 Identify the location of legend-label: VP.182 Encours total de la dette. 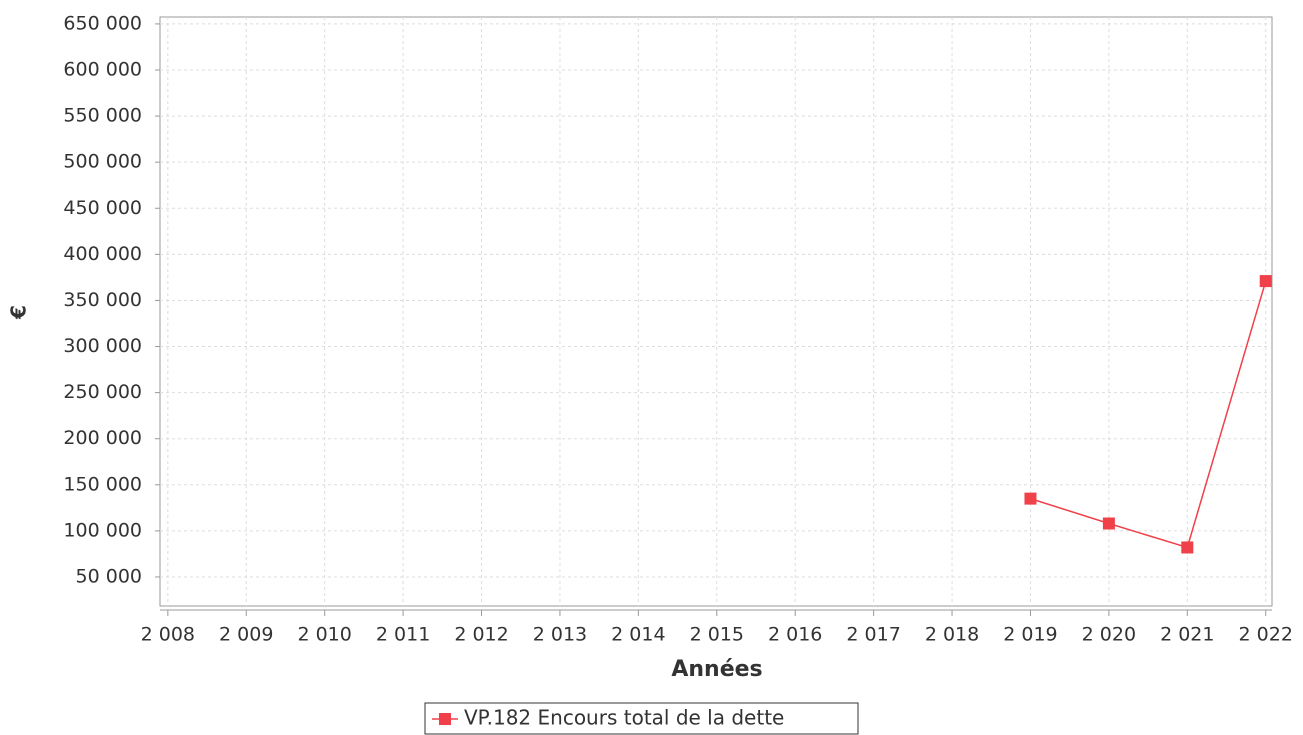
(624, 718).